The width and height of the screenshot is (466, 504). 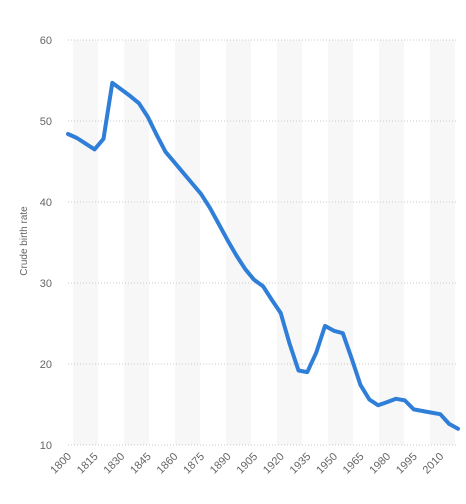 What do you see at coordinates (115, 464) in the screenshot?
I see `x-tick-label: 1830` at bounding box center [115, 464].